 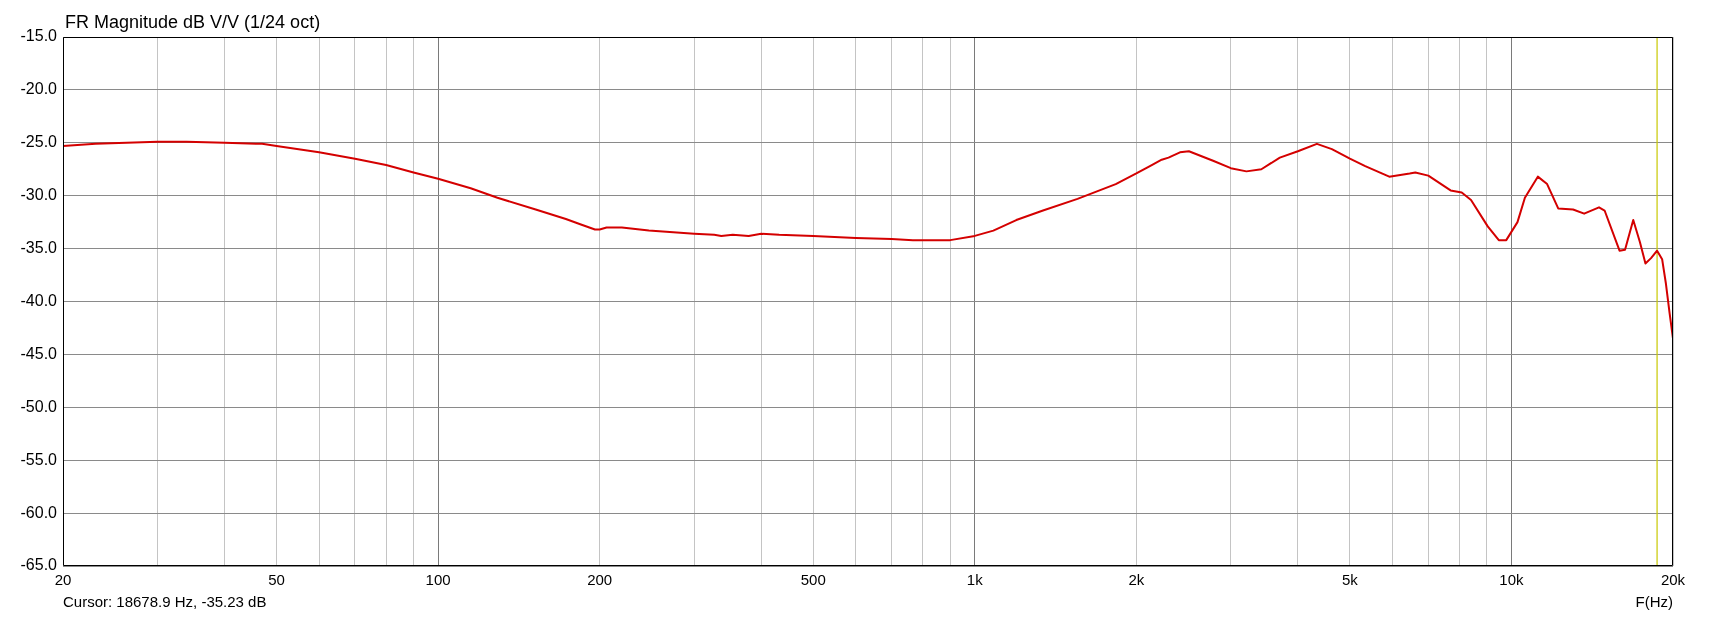 I want to click on x-tick-label: 20, so click(x=63, y=580).